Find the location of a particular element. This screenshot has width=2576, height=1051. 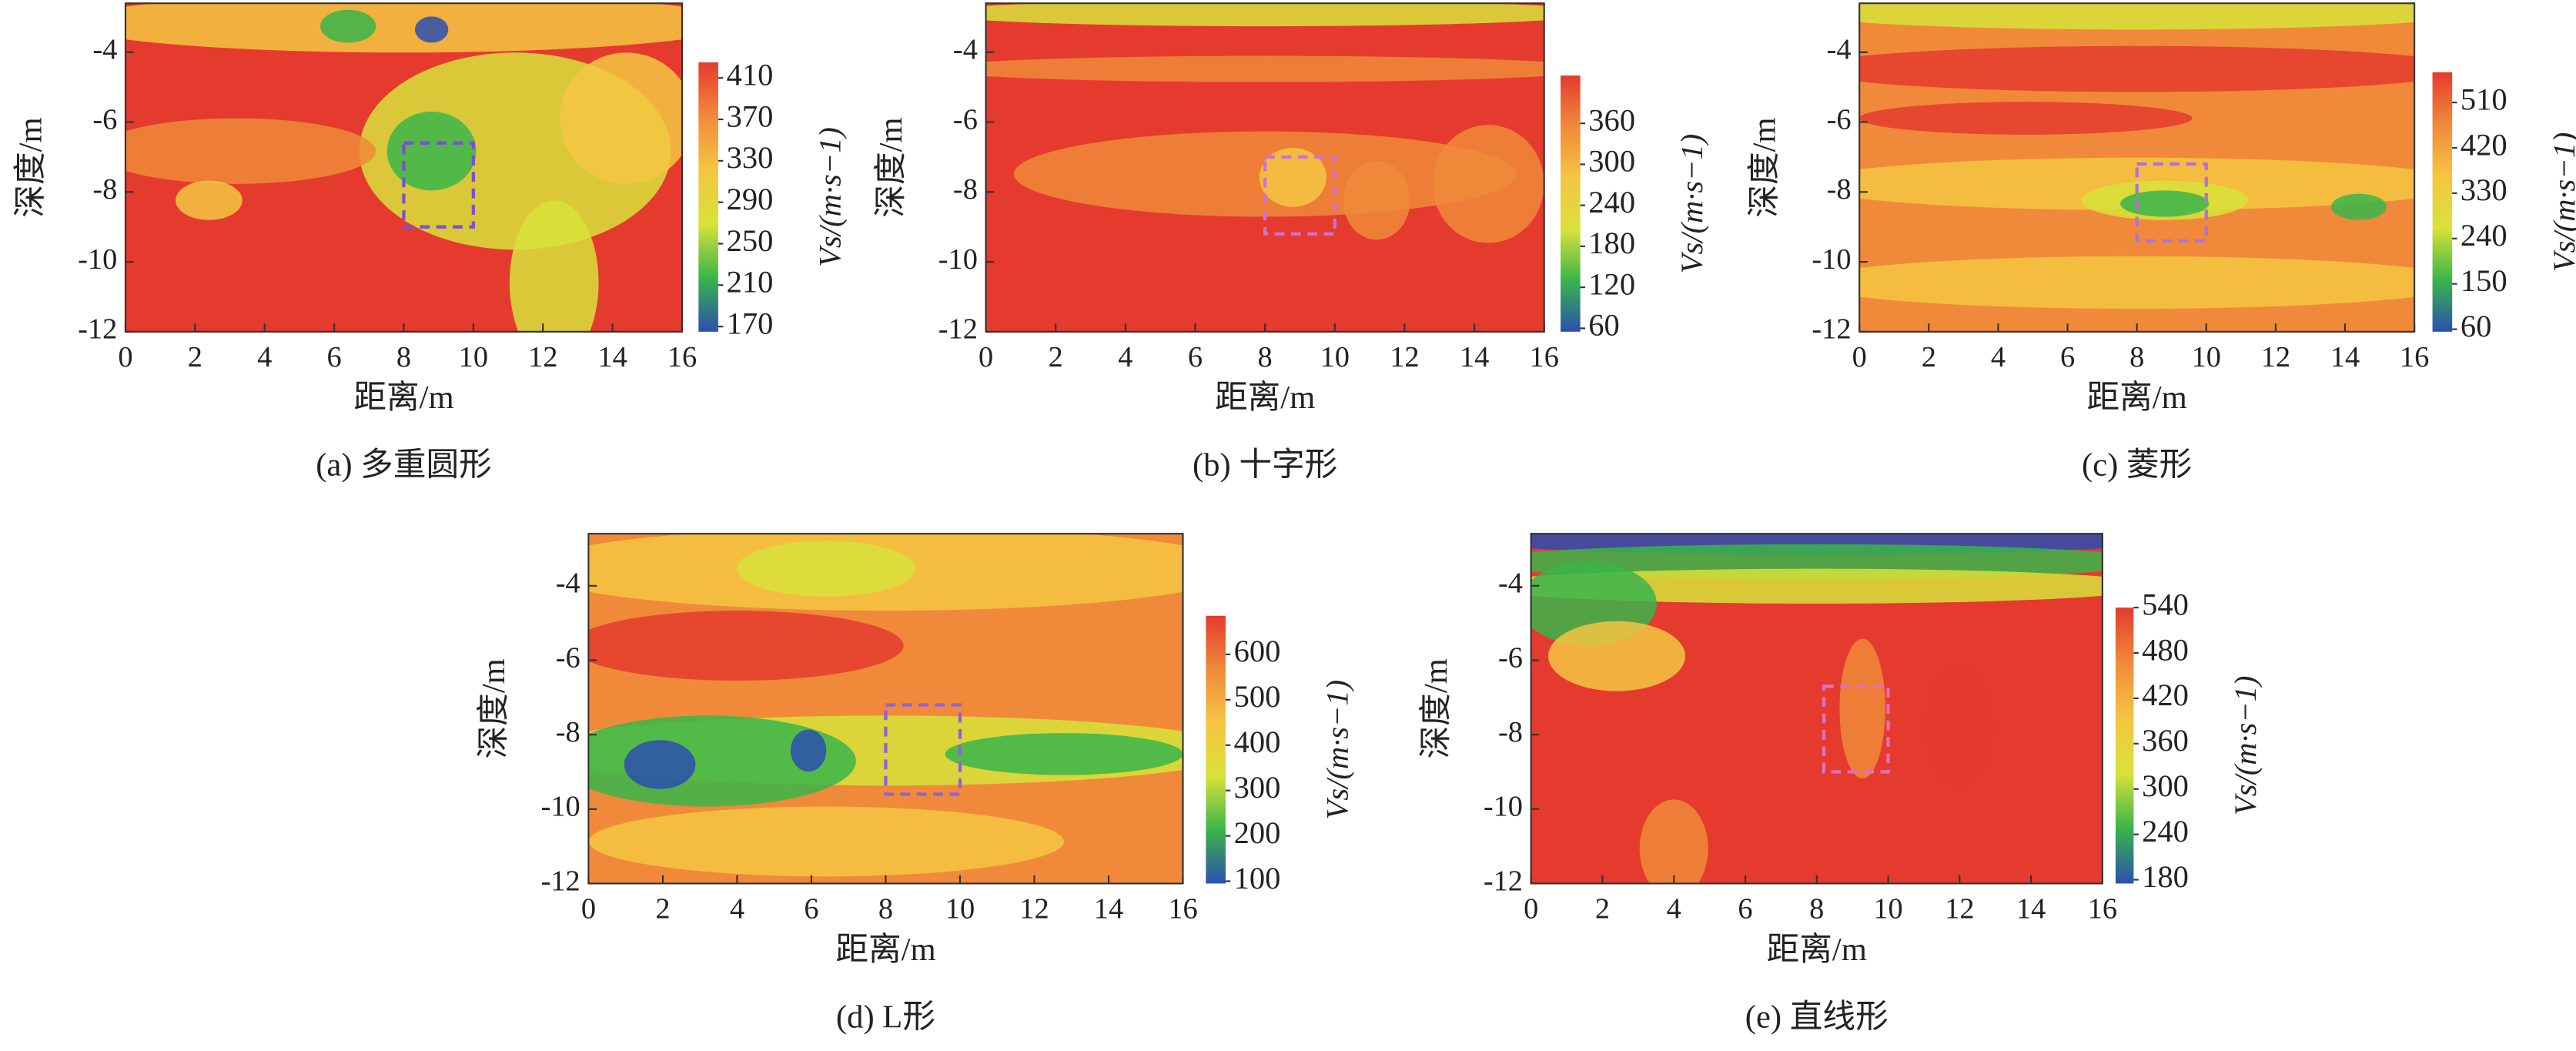

contour-field is located at coordinates (2137, 167).